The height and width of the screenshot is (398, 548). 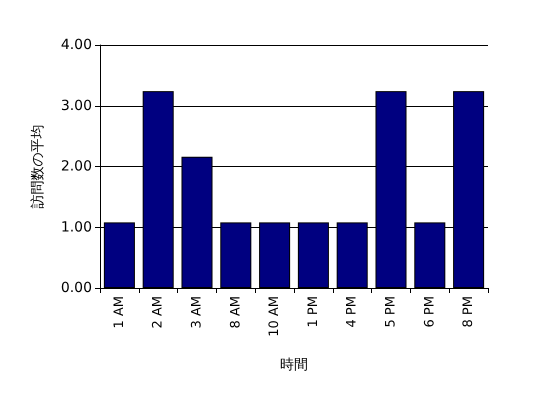 What do you see at coordinates (76, 288) in the screenshot?
I see `y-tick-label: 0.00` at bounding box center [76, 288].